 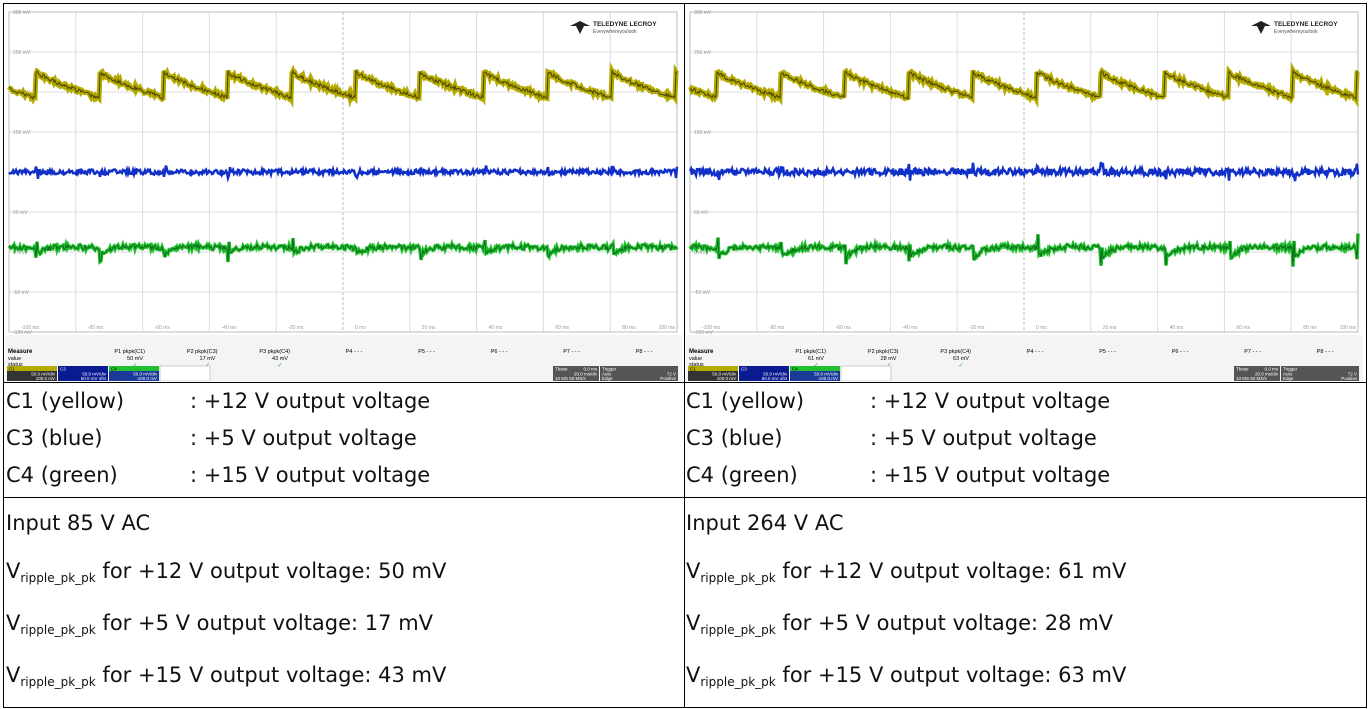 I want to click on channel-offset: -100.0 mV, so click(x=827, y=378).